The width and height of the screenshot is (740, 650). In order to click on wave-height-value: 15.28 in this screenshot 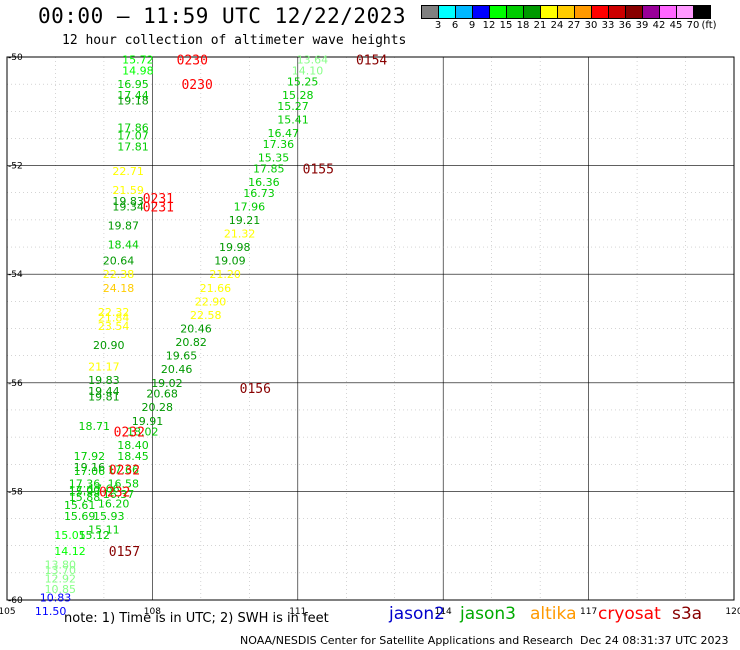, I will do `click(298, 95)`.